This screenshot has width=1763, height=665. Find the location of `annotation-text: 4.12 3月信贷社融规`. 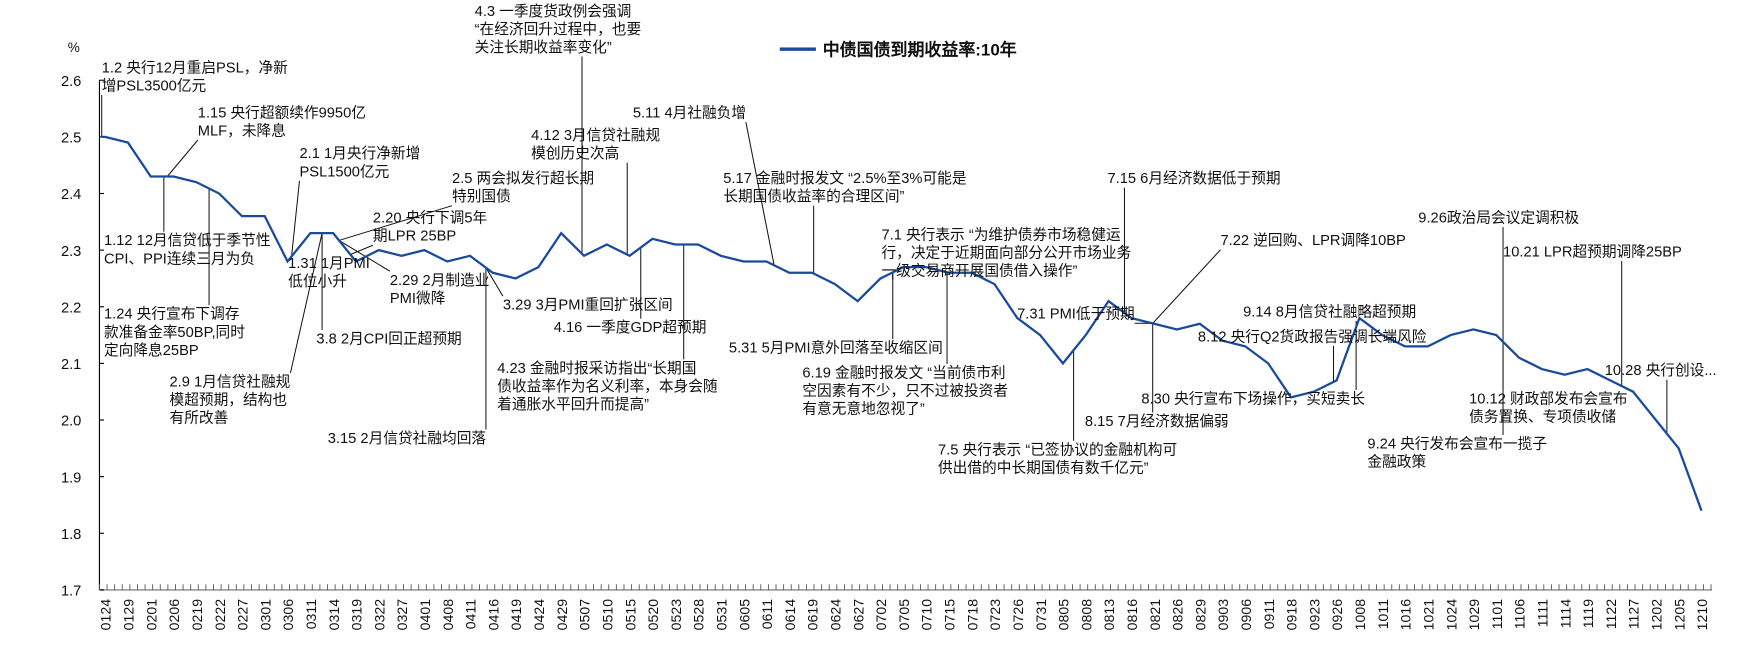

annotation-text: 4.12 3月信贷社融规 is located at coordinates (596, 135).